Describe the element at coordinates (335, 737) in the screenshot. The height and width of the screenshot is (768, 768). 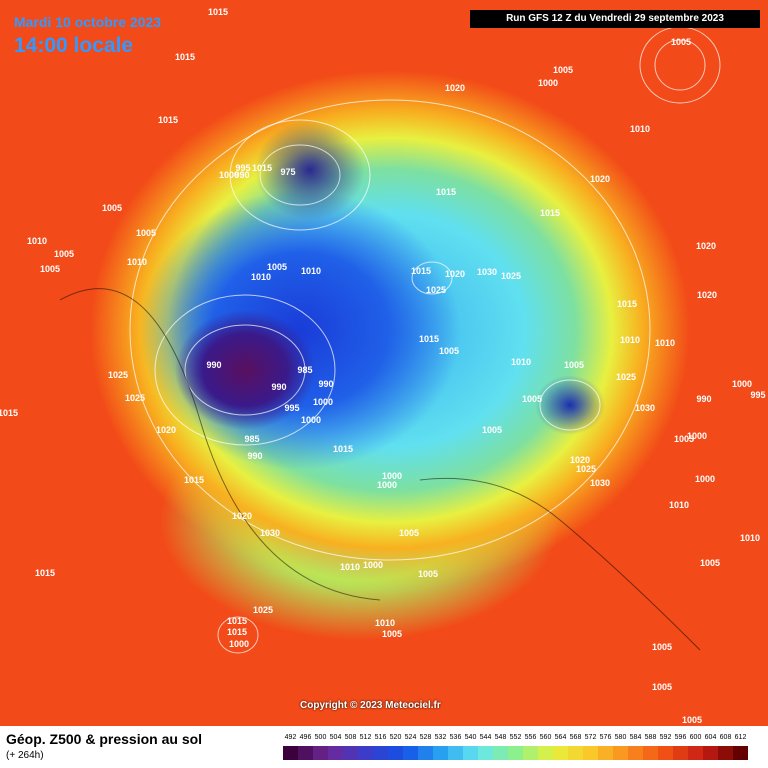
I see `scale-value: 504` at that location.